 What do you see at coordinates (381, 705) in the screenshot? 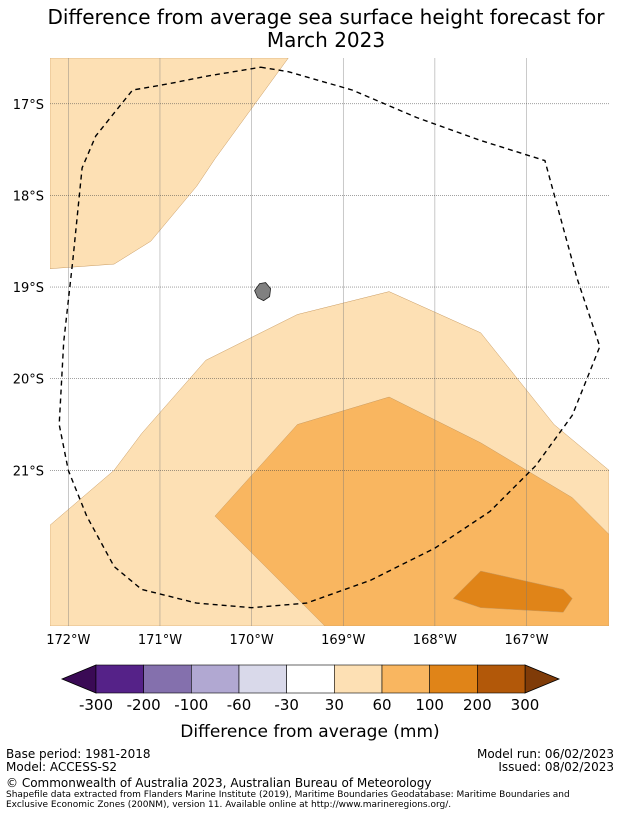
I see `colorbar-tick-label: 60` at bounding box center [381, 705].